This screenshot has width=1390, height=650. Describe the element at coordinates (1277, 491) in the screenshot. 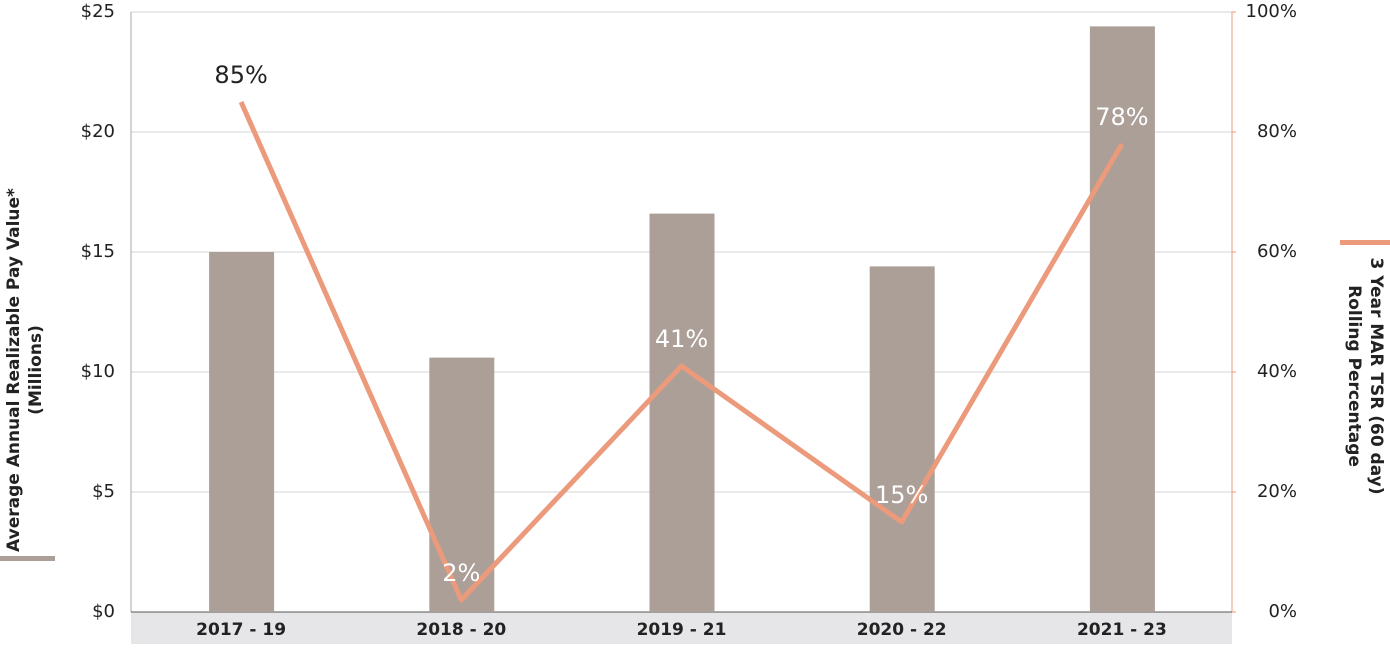

I see `y2-tick-label: 20%` at that location.